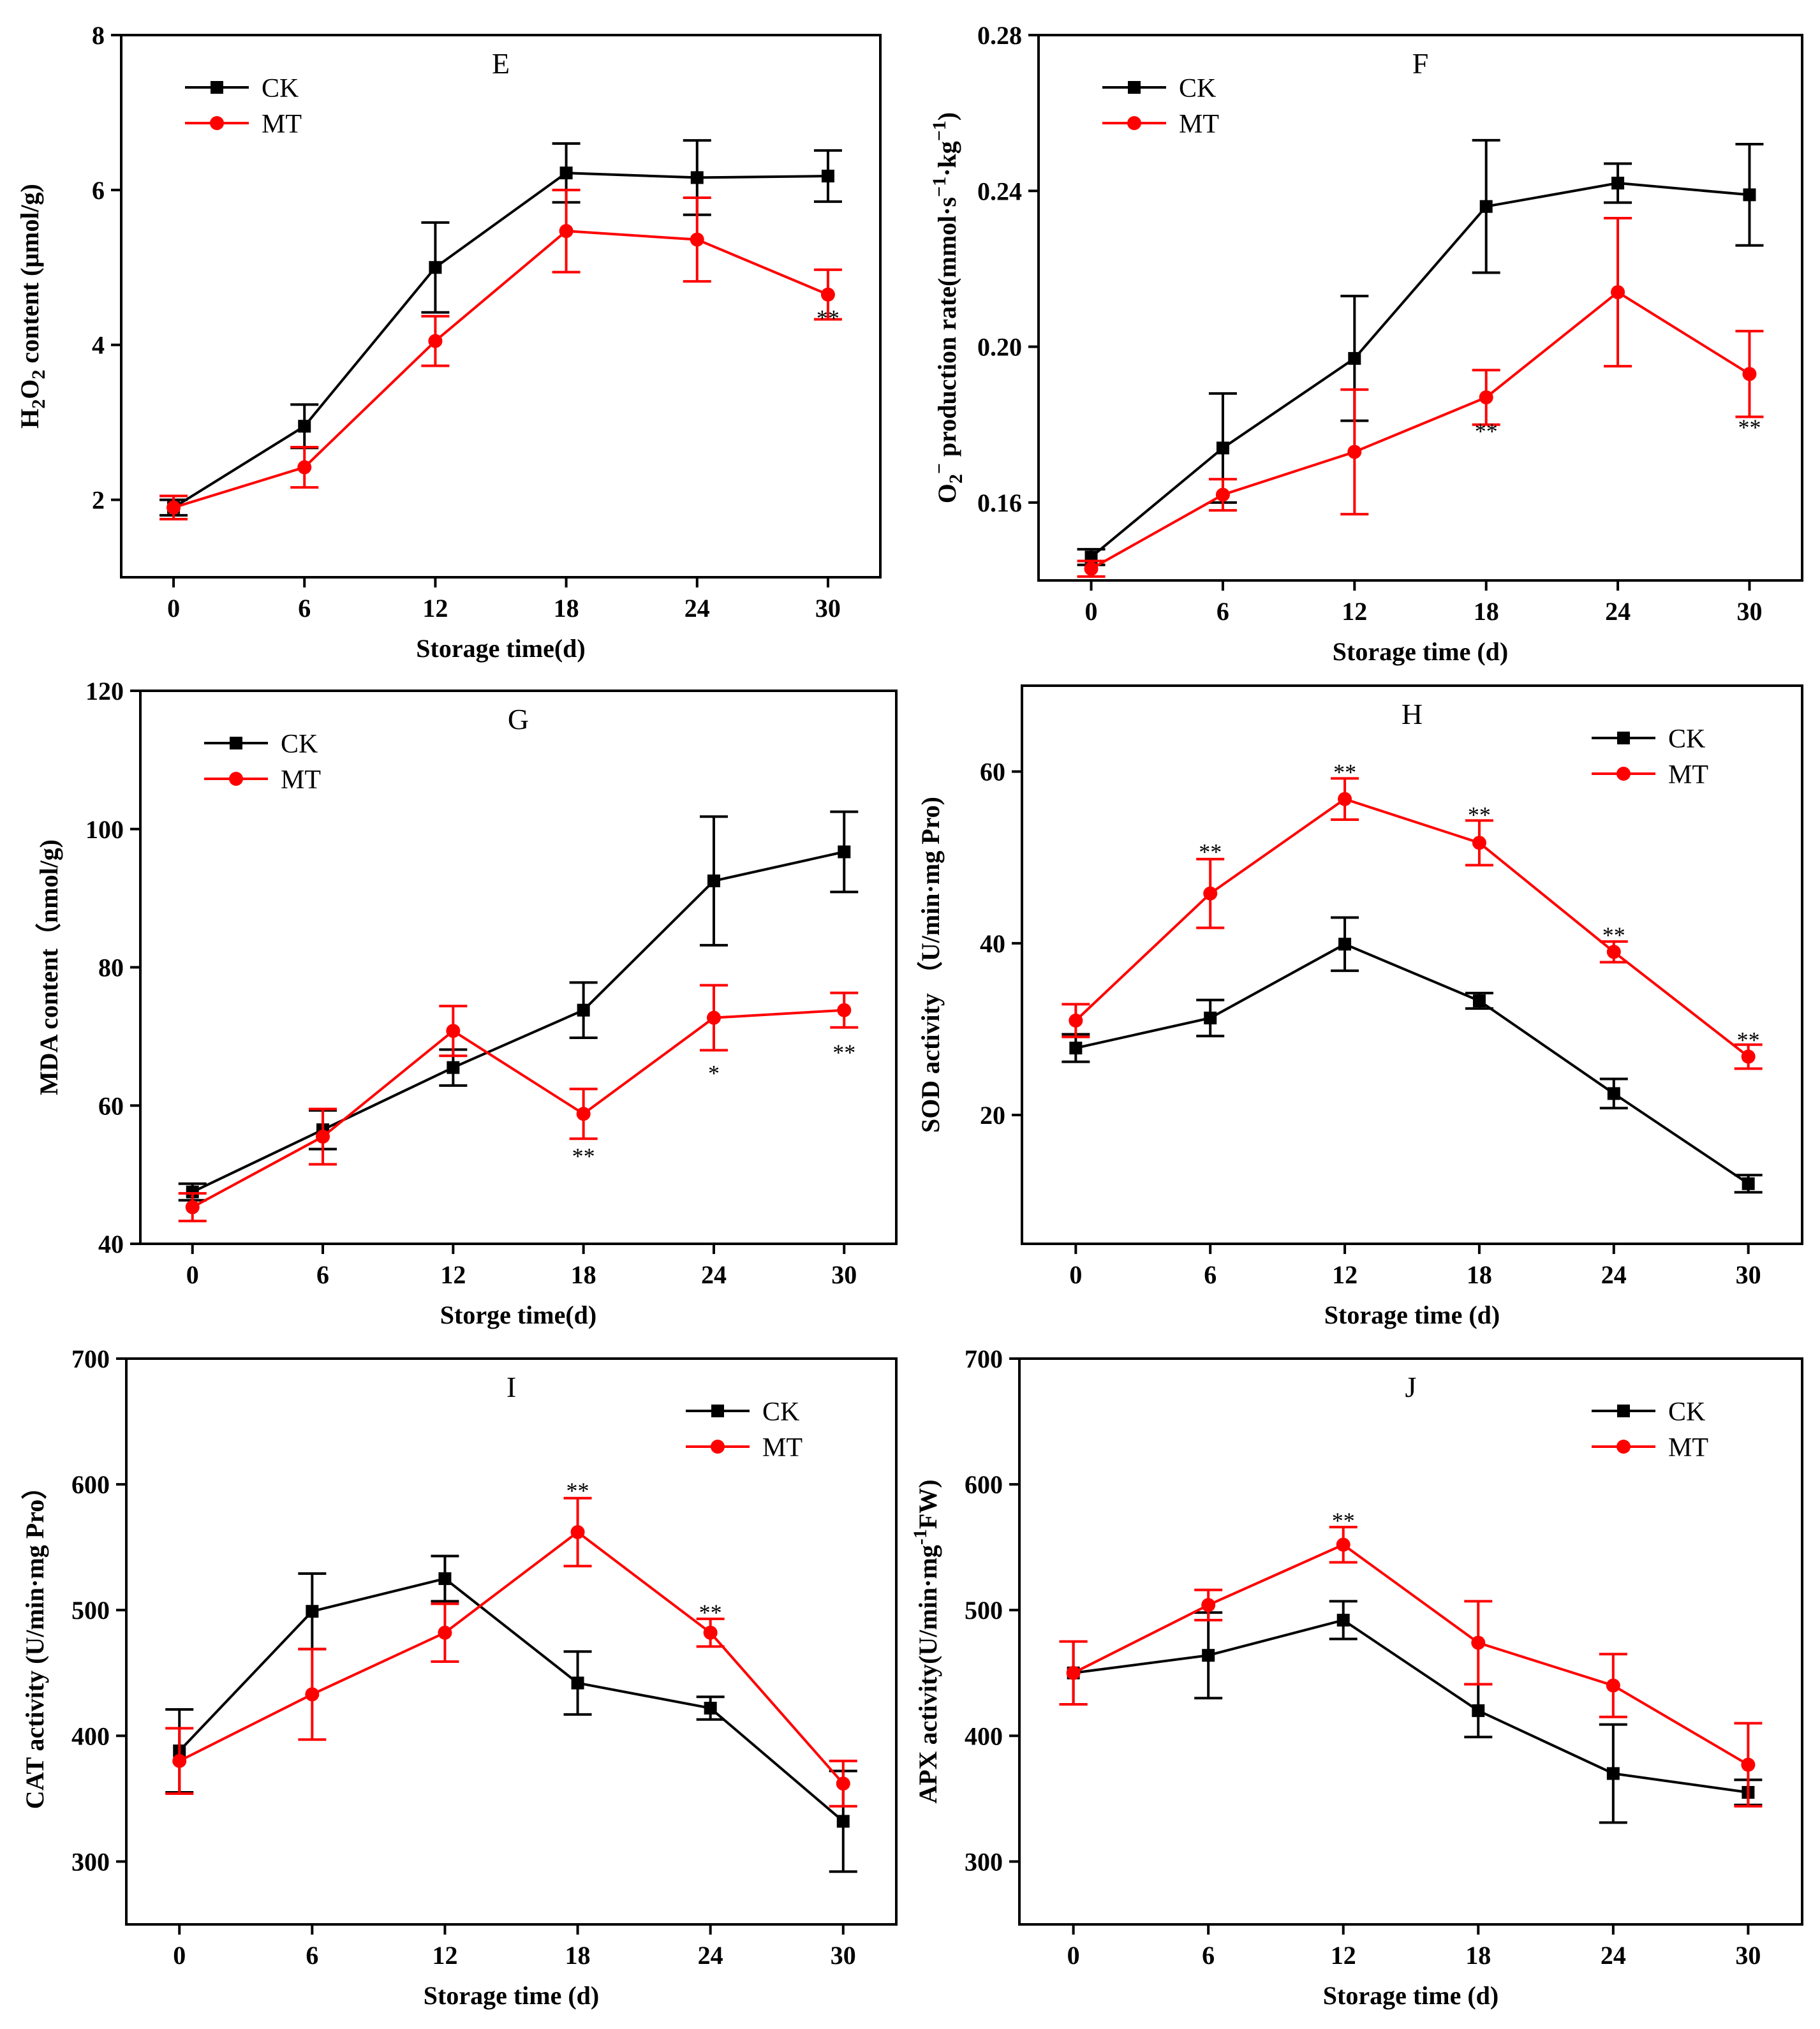 This screenshot has width=1820, height=2029. I want to click on y-tick-label: 0.16, so click(999, 503).